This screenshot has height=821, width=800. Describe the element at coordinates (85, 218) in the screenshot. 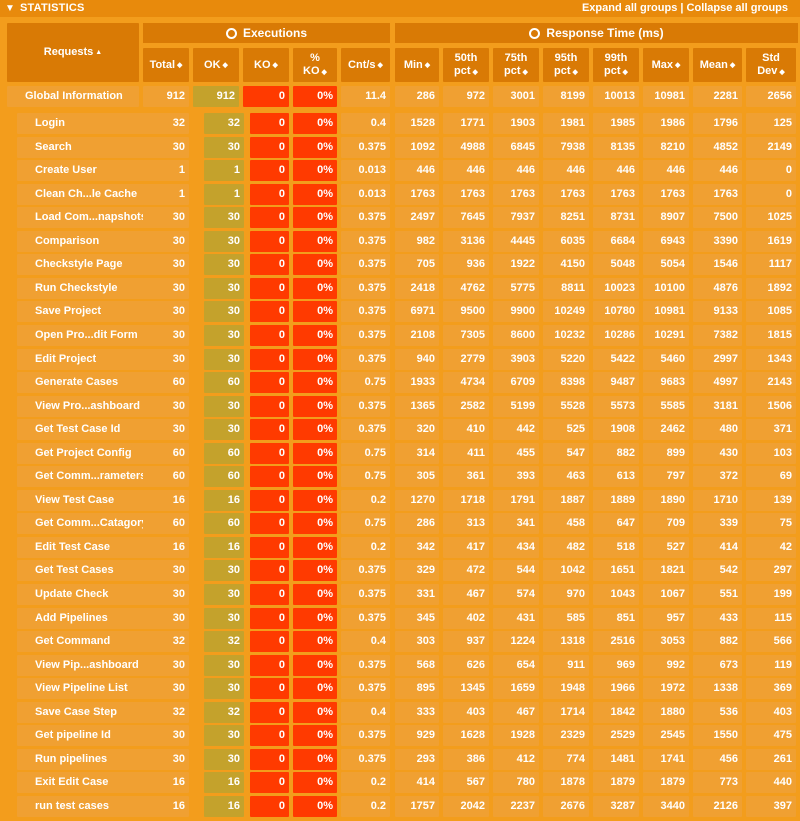

I see `request-name: Load Com...napshots` at that location.